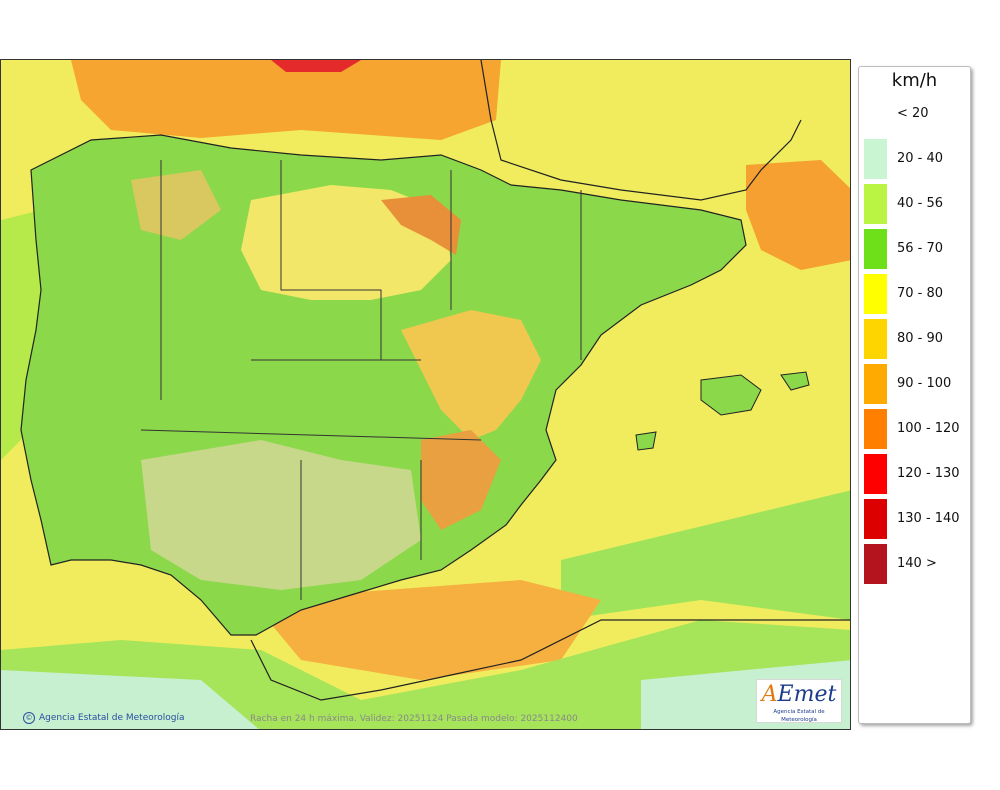  I want to click on iberian-range-gusts, so click(421, 225).